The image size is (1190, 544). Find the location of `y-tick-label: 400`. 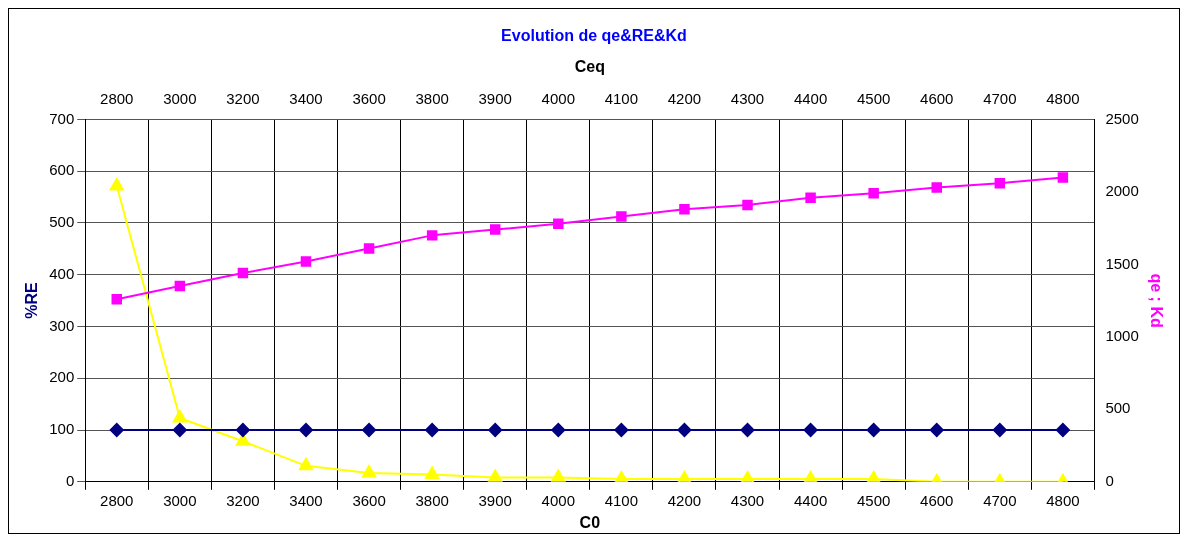

y-tick-label: 400 is located at coordinates (62, 273).